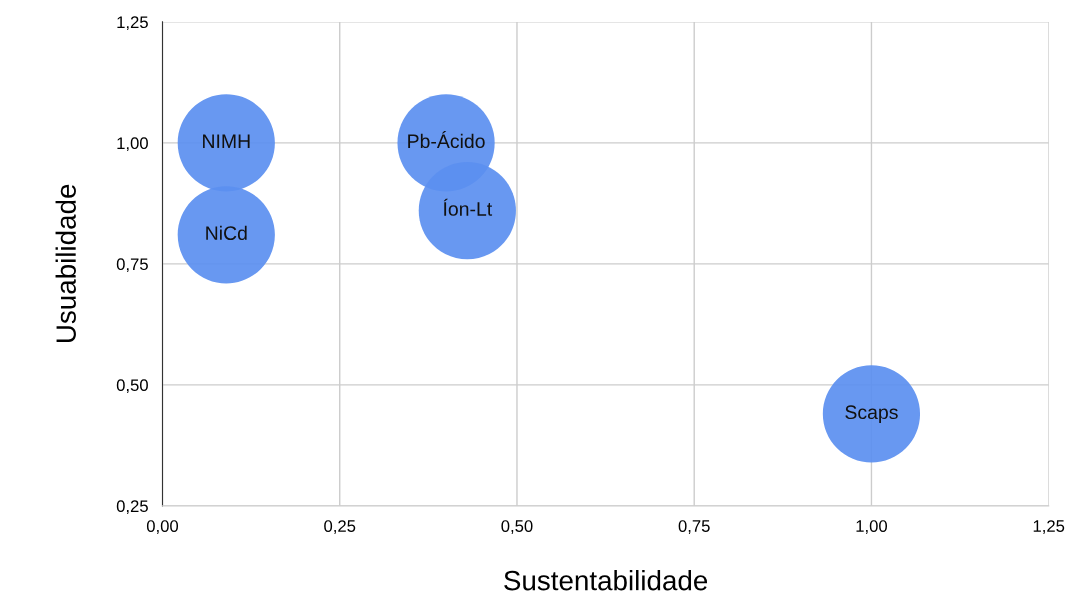  What do you see at coordinates (694, 527) in the screenshot?
I see `x-tick-label: 0,75` at bounding box center [694, 527].